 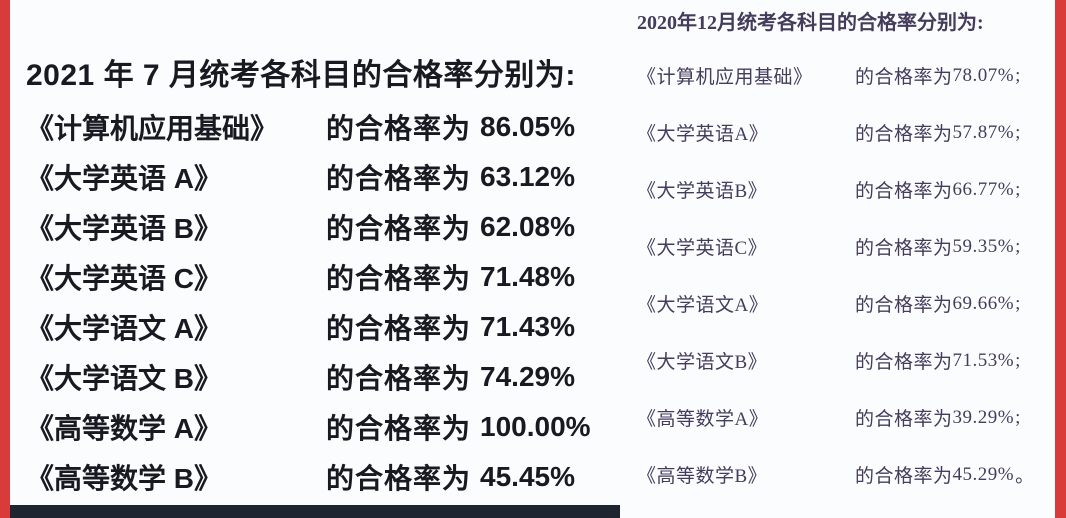 What do you see at coordinates (849, 75) in the screenshot?
I see `pass-rate-row: 《计算机应用基础》 的合格率为 78.07% ;` at bounding box center [849, 75].